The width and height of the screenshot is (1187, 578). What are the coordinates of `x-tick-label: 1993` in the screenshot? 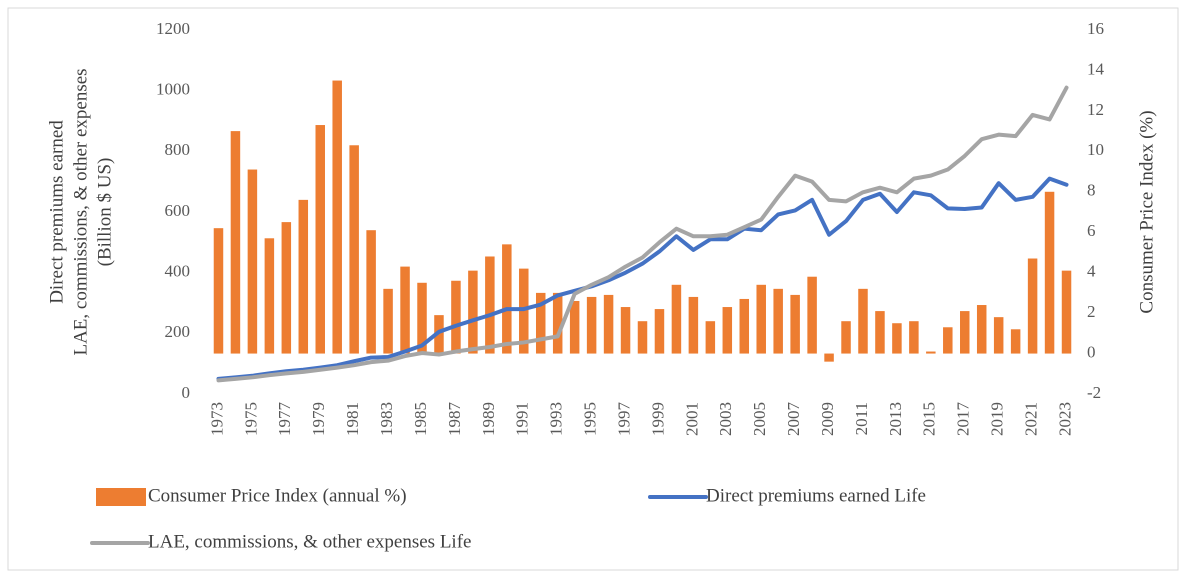 It's located at (556, 419).